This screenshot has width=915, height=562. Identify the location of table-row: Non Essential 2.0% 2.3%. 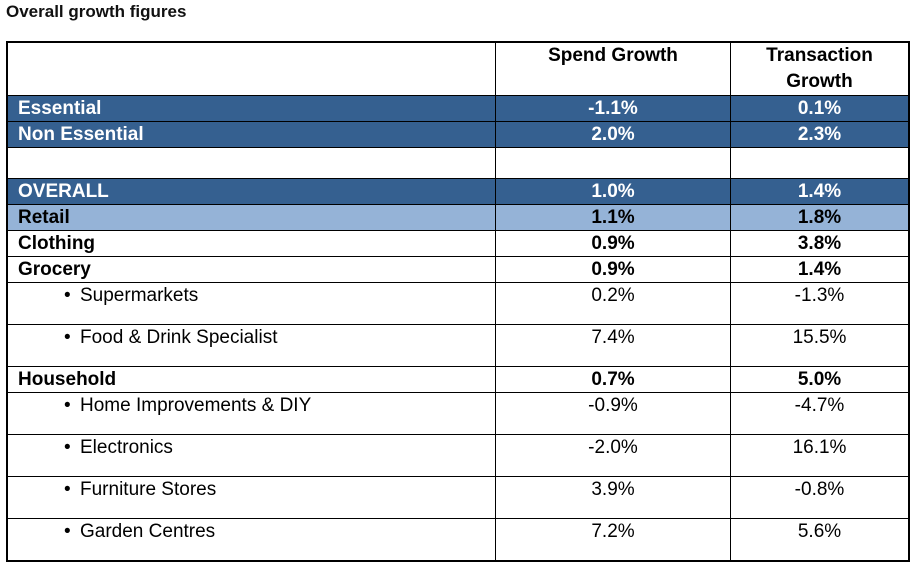
(458, 134).